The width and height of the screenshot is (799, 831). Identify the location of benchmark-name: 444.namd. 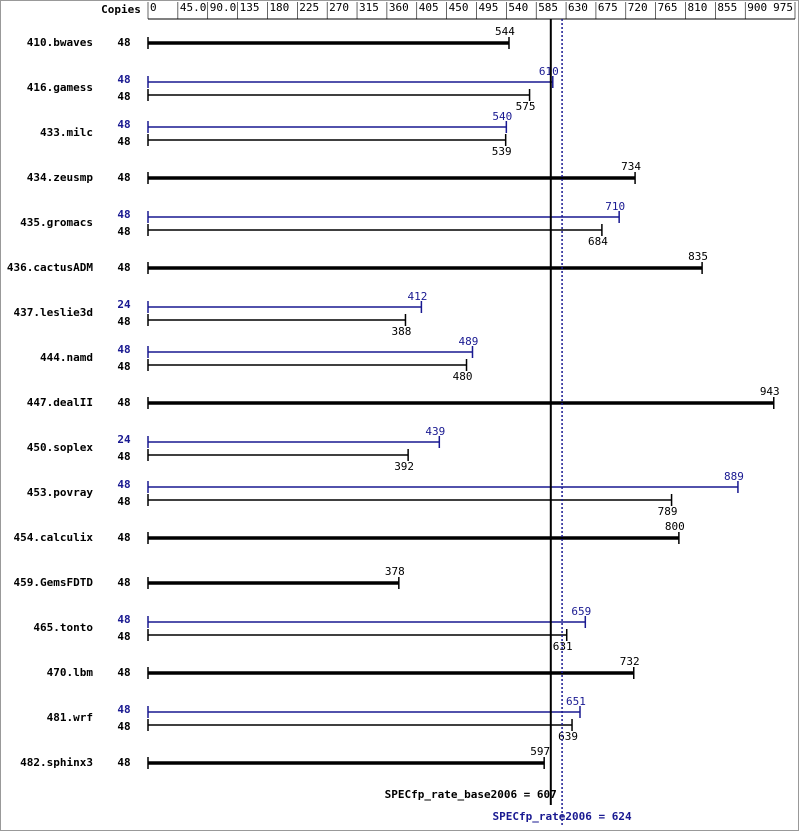
(66, 357).